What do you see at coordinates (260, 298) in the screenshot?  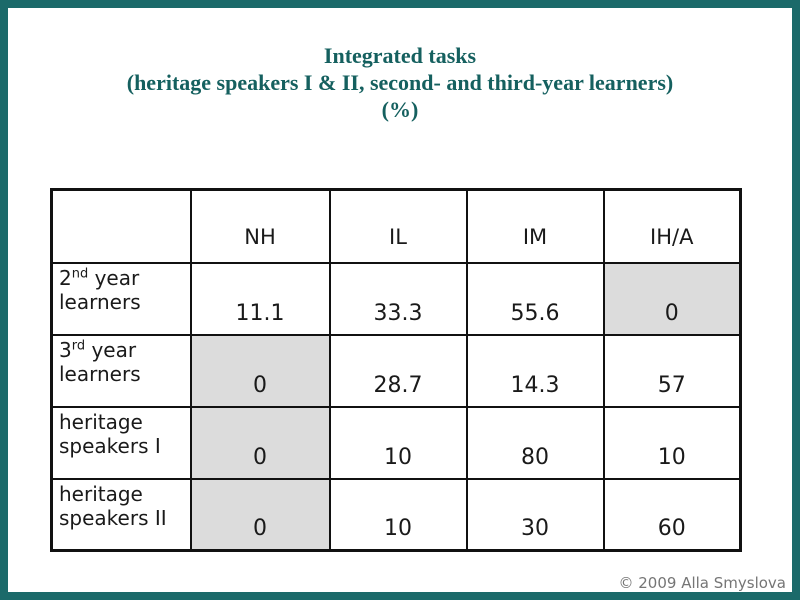 I see `table-cell: 11.1` at bounding box center [260, 298].